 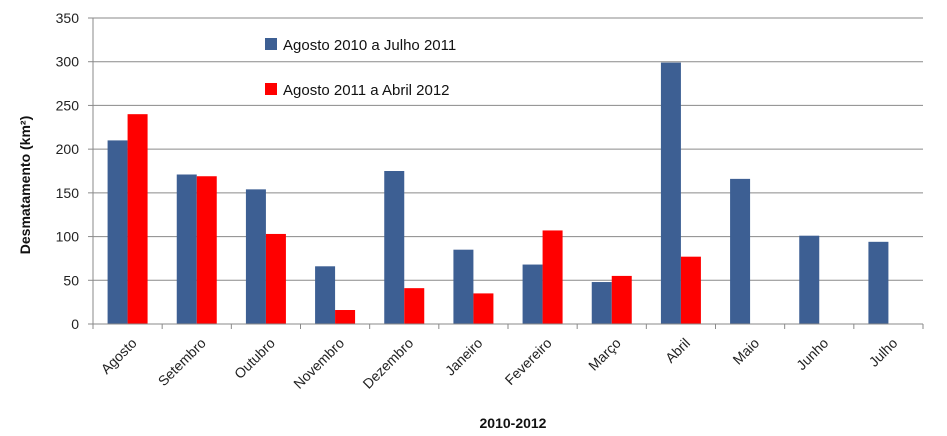 What do you see at coordinates (186, 249) in the screenshot?
I see `bar-series-1-setembro` at bounding box center [186, 249].